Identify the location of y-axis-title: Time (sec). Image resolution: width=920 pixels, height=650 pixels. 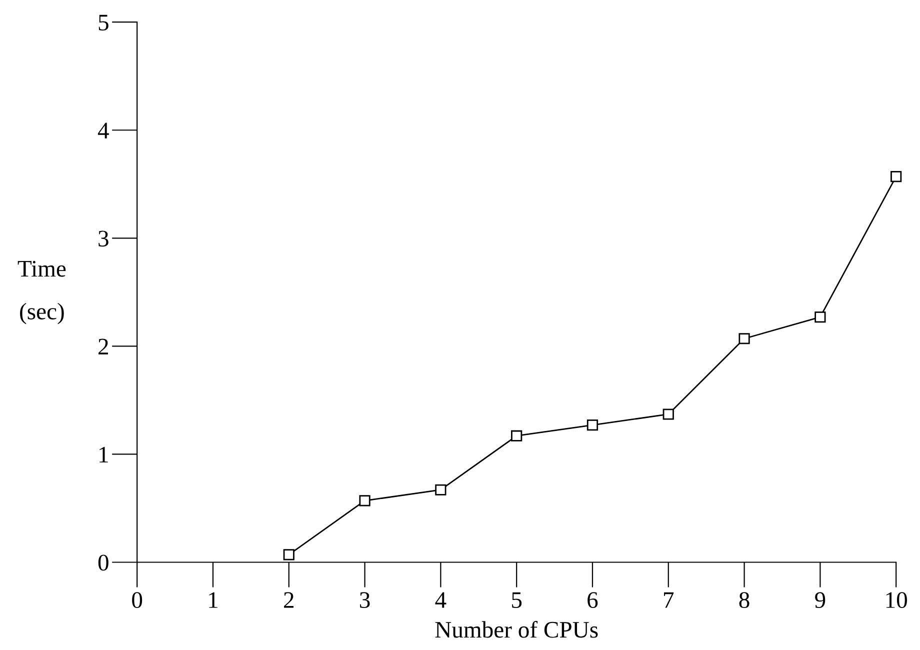
(42, 292).